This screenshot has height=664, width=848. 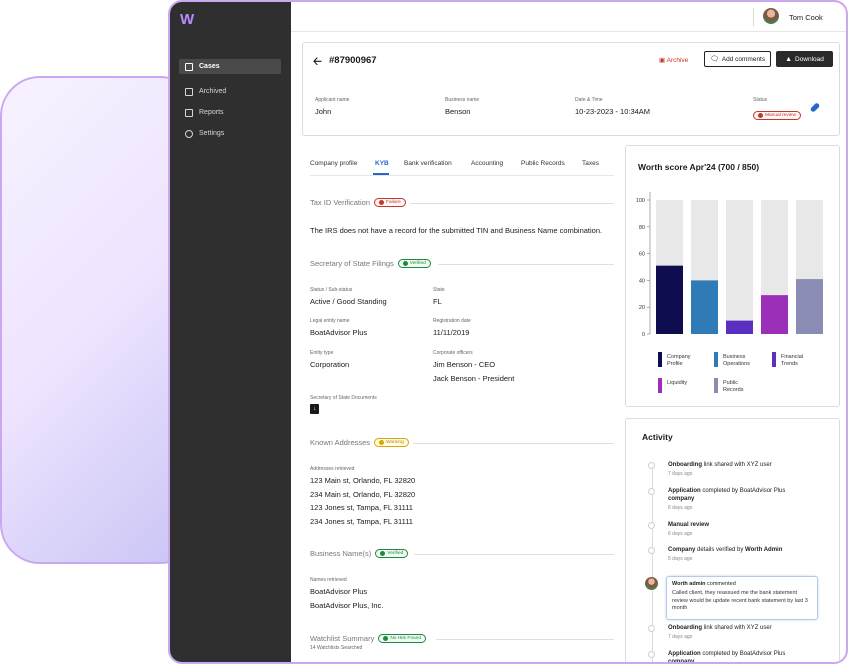 What do you see at coordinates (684, 491) in the screenshot?
I see `activity-bold: Application` at bounding box center [684, 491].